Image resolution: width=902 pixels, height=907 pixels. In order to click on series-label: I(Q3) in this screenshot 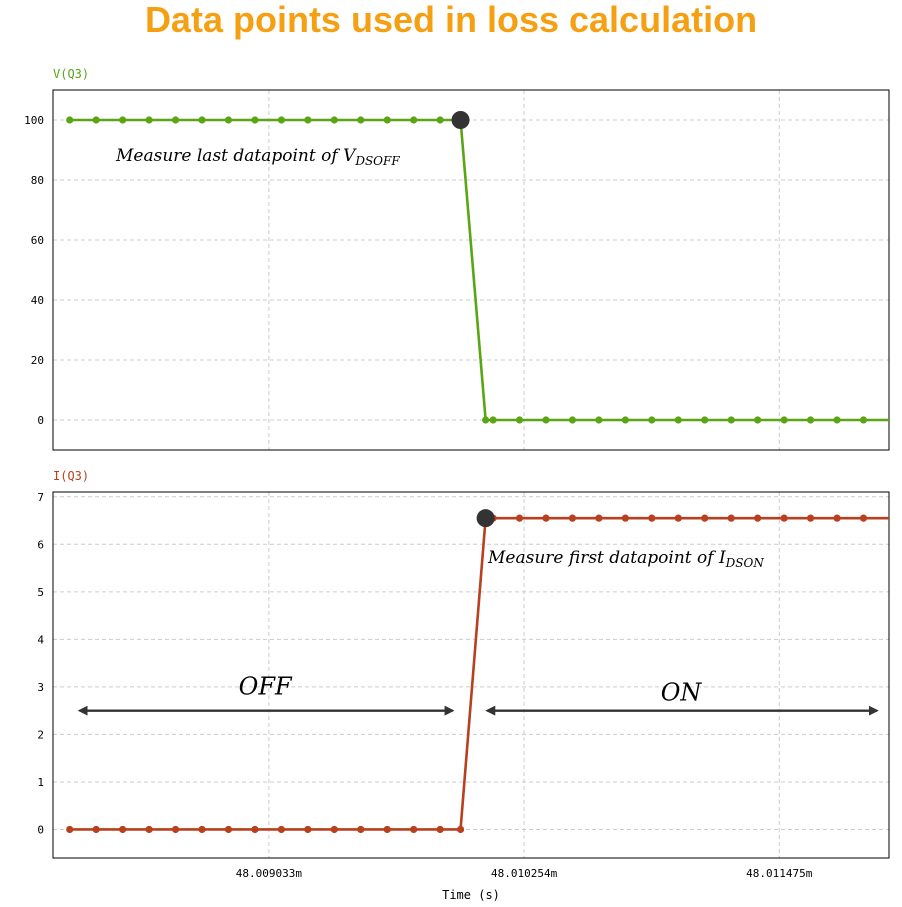, I will do `click(71, 476)`.